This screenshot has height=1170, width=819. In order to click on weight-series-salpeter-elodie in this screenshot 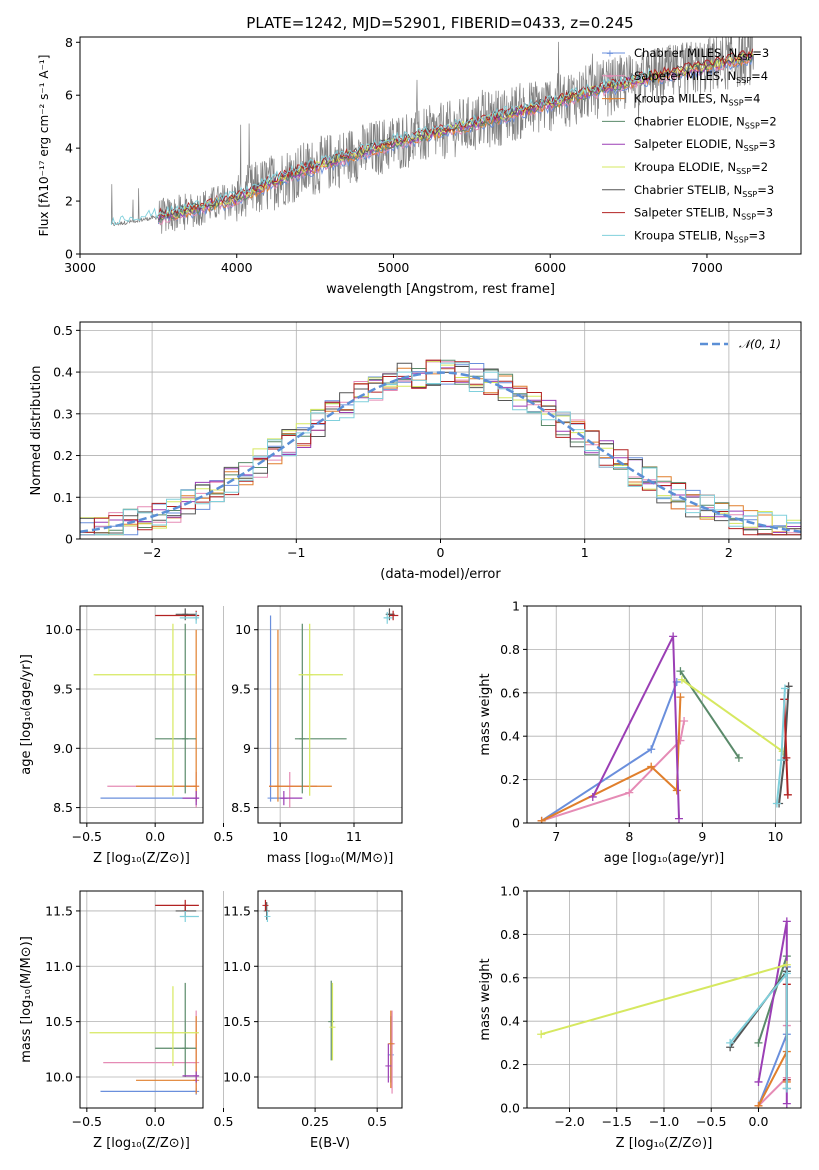, I will do `click(635, 727)`.